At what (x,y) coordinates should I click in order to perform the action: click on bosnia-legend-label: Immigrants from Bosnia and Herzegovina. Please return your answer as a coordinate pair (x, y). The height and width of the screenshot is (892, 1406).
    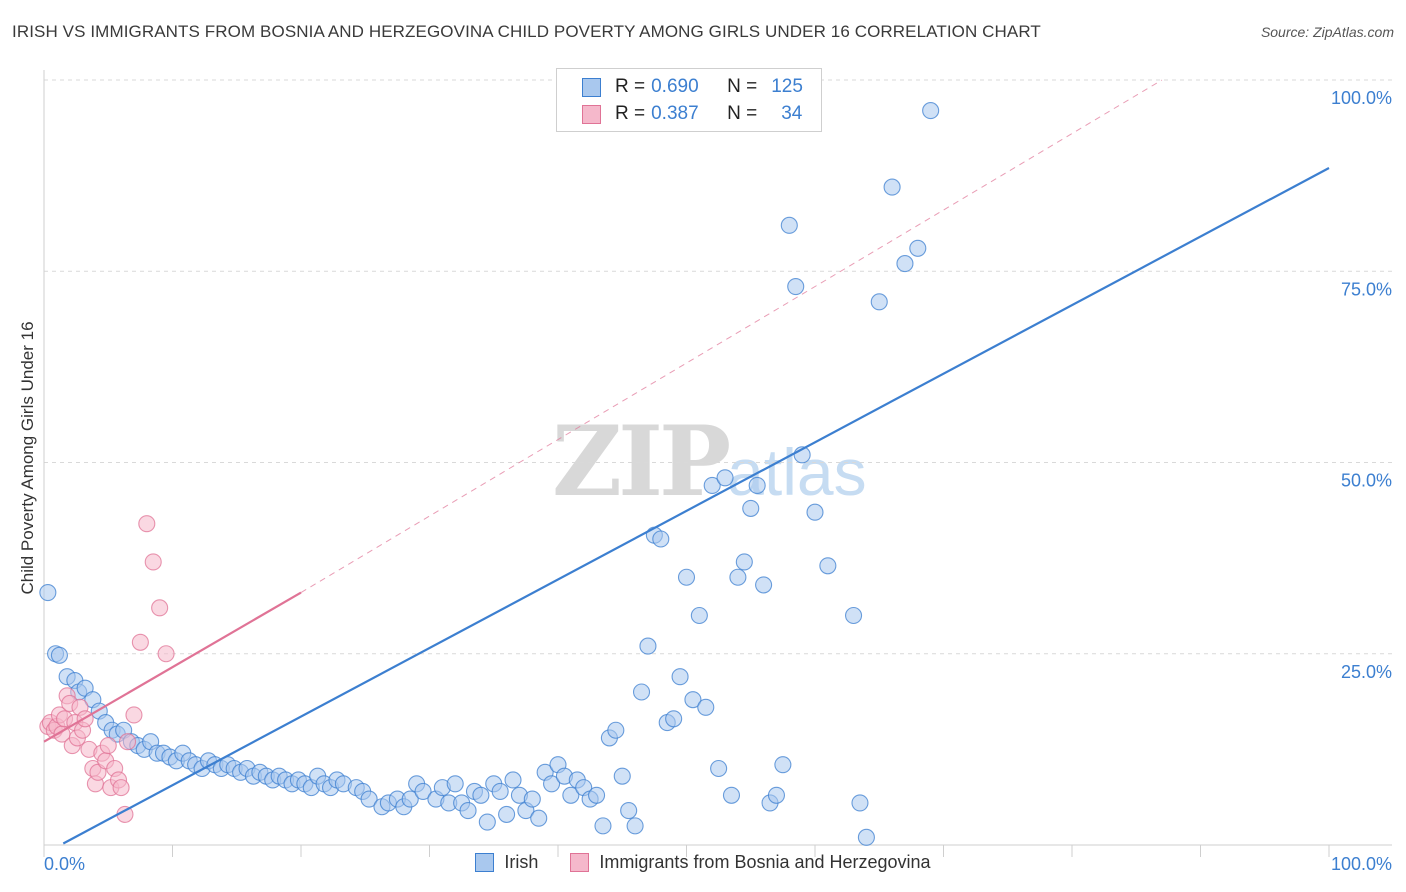
    Looking at the image, I should click on (765, 862).